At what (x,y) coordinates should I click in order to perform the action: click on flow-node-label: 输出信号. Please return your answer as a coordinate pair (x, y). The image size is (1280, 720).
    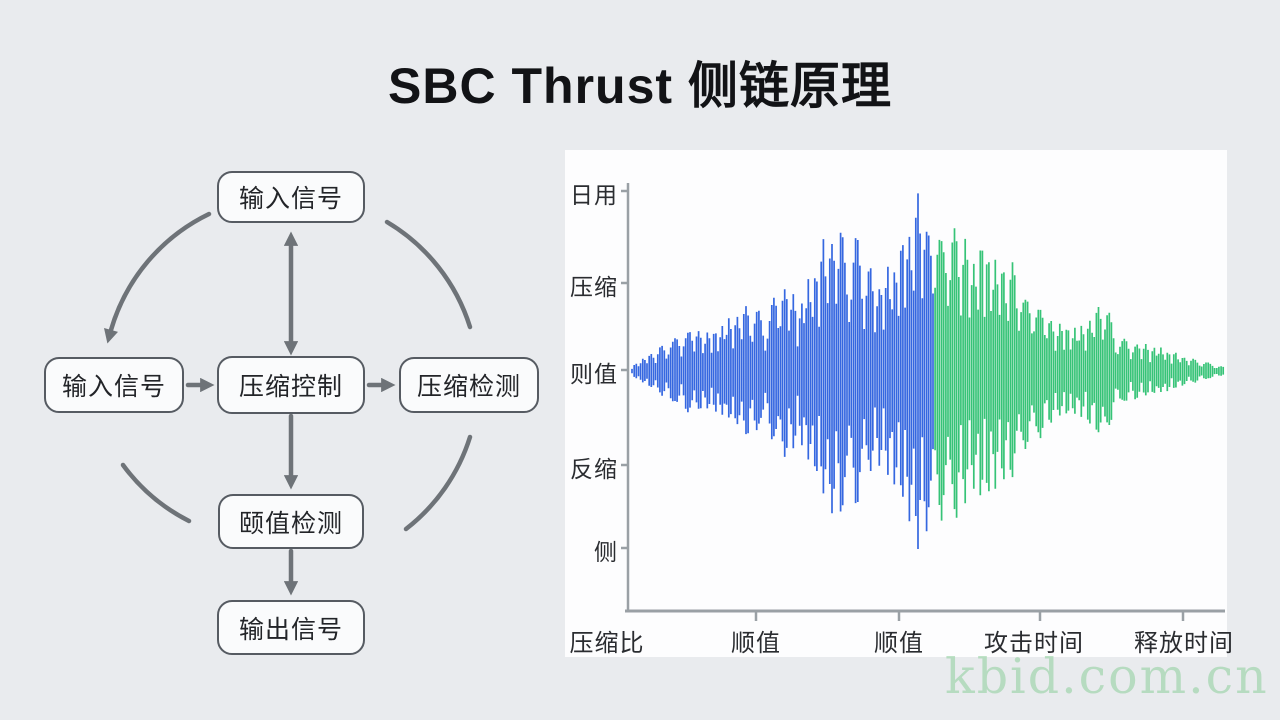
    Looking at the image, I should click on (290, 629).